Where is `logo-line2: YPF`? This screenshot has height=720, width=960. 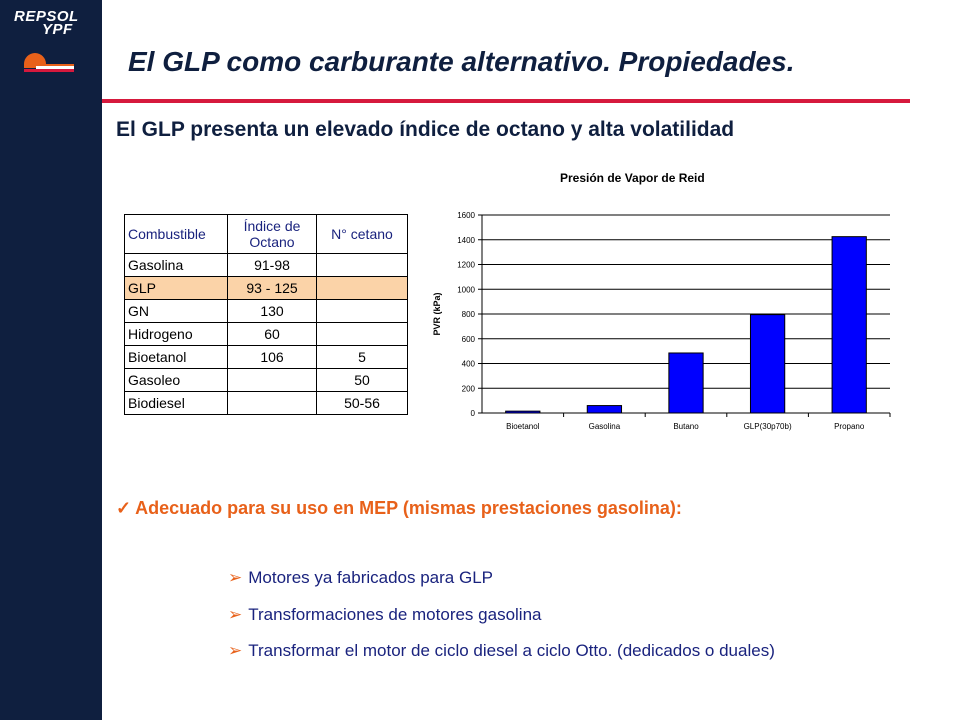 logo-line2: YPF is located at coordinates (57, 29).